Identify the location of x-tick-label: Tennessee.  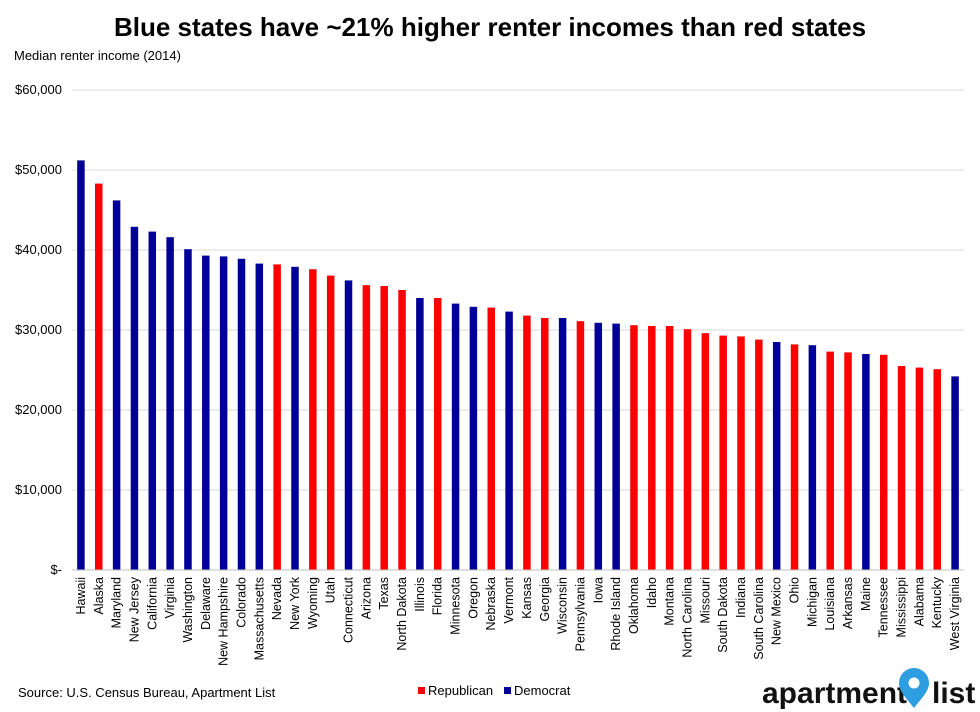
(884, 607).